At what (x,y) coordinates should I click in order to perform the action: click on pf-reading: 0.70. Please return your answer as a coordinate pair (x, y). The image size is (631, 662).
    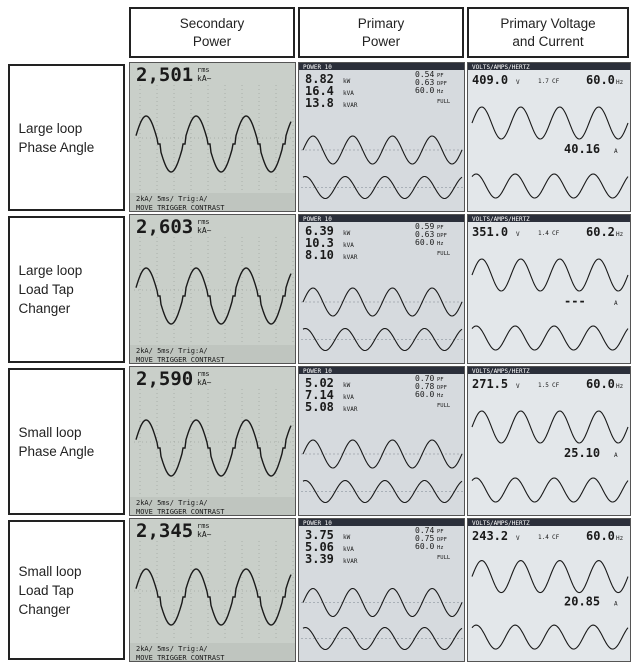
    Looking at the image, I should click on (424, 378).